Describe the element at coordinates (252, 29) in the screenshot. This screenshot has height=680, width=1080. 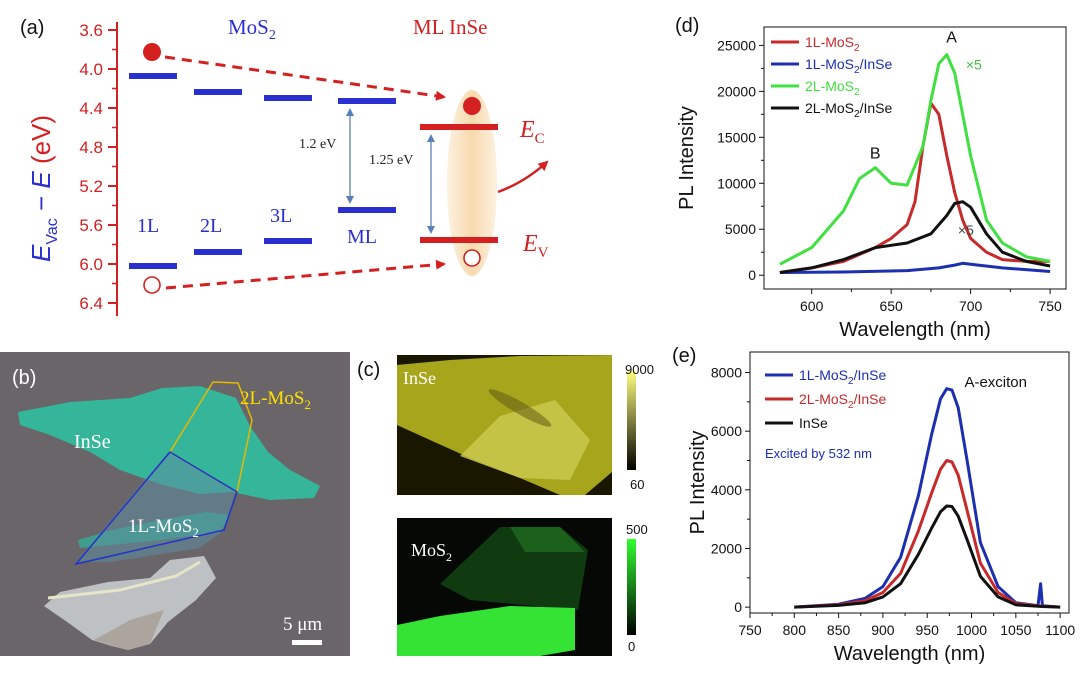
I see `header-mos2: MoS2` at that location.